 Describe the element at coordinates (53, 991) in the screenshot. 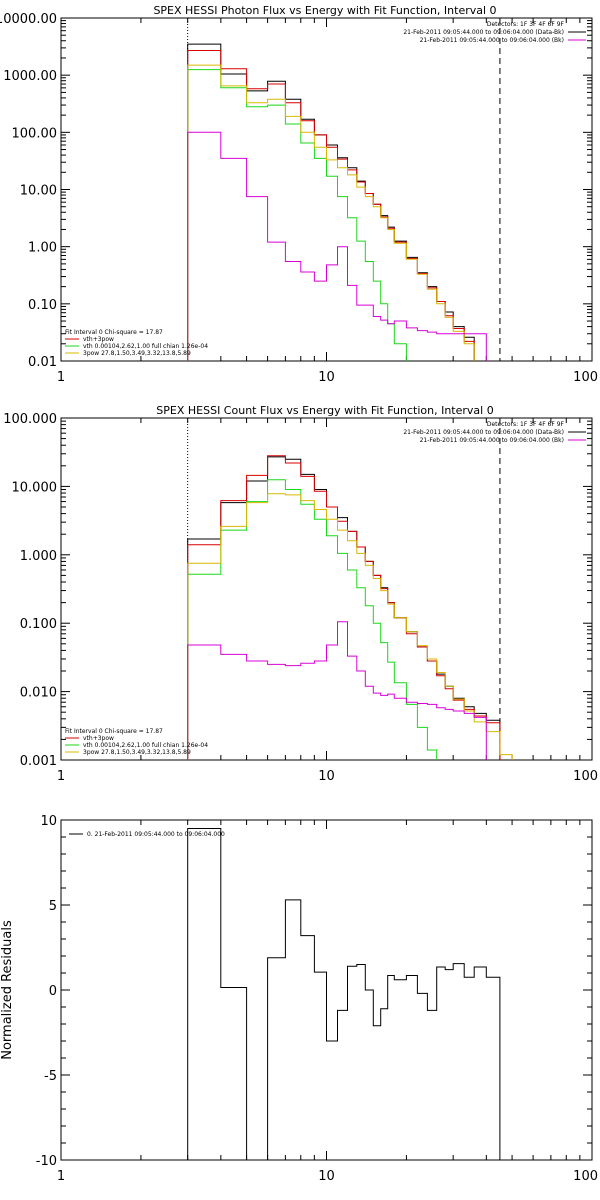

I see `y-tick-label: 0` at that location.